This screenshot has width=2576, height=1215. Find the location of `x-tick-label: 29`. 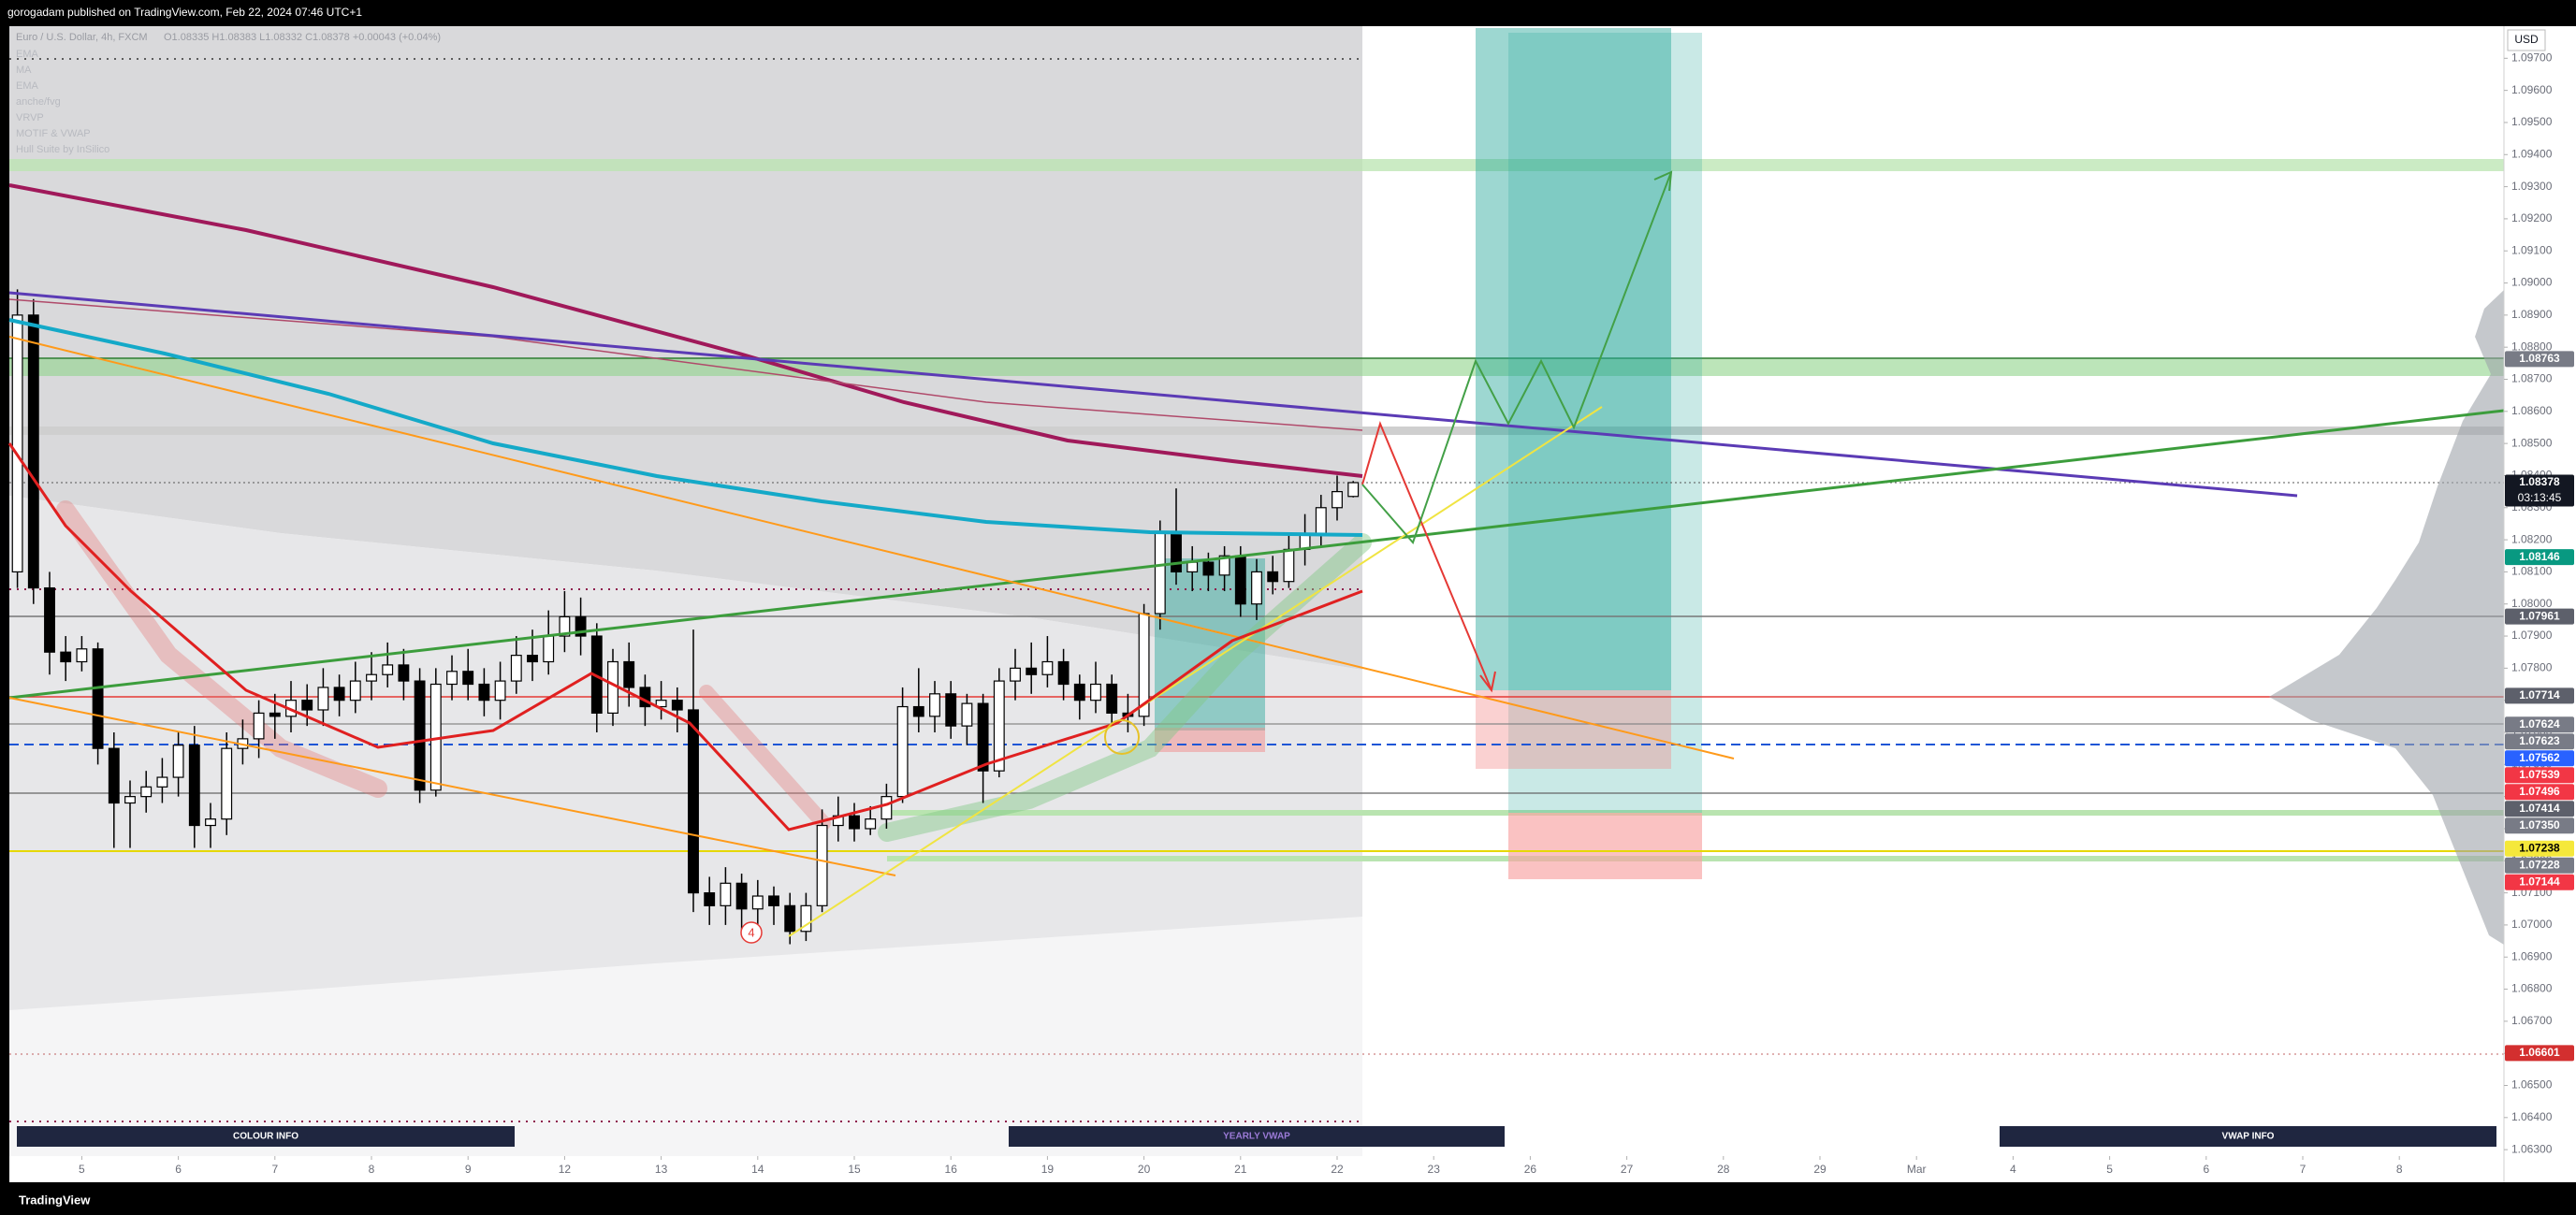

x-tick-label: 29 is located at coordinates (1819, 1169).